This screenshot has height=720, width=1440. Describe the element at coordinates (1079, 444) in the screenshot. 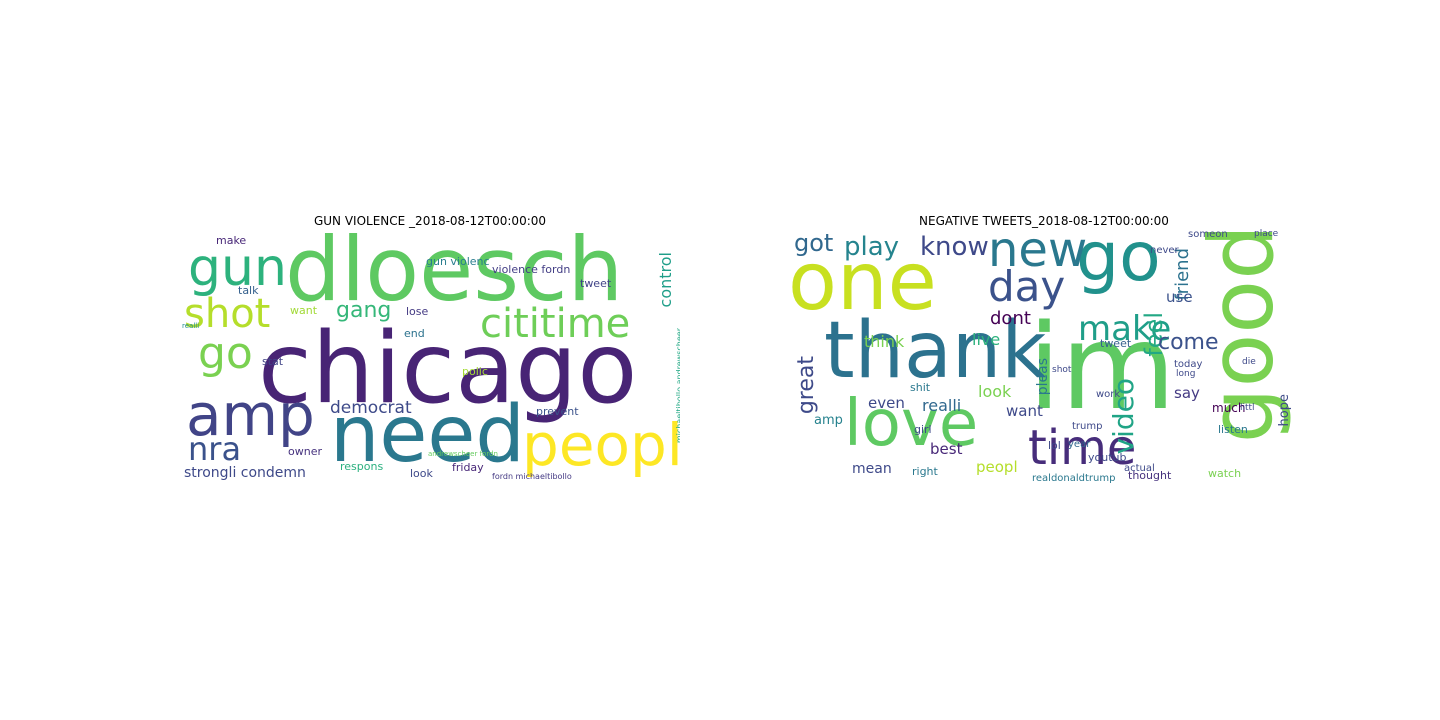

I see `cloud-word: year` at that location.